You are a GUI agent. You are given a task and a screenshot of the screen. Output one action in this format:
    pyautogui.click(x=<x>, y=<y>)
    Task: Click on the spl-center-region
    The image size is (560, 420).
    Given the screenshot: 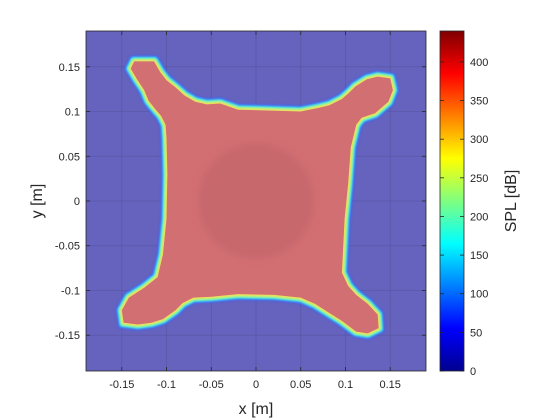 What is the action you would take?
    pyautogui.click(x=256, y=201)
    